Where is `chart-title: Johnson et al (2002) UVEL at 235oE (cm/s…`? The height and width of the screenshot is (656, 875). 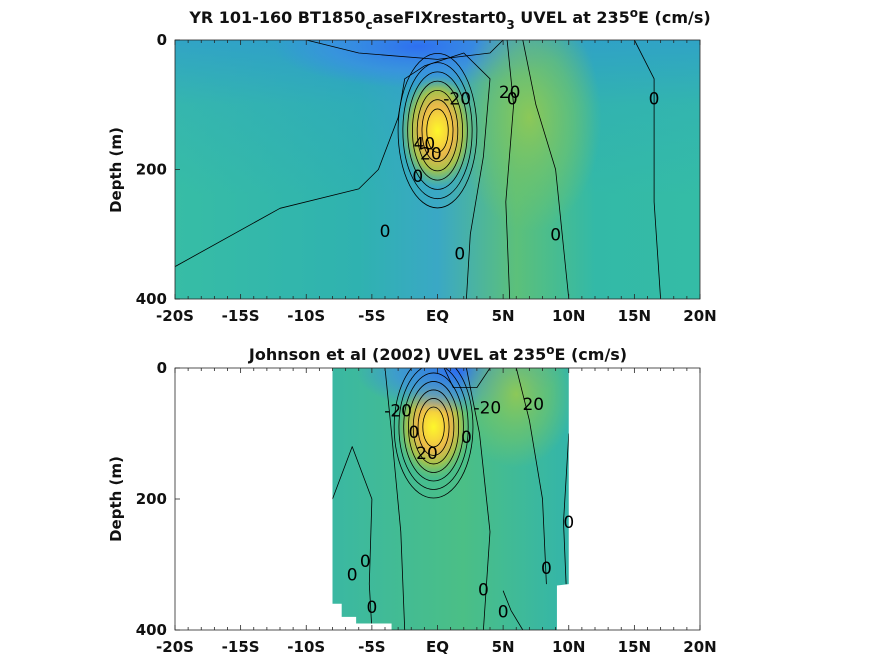
chart-title: Johnson et al (2002) UVEL at 235oE (cm/s… is located at coordinates (437, 353).